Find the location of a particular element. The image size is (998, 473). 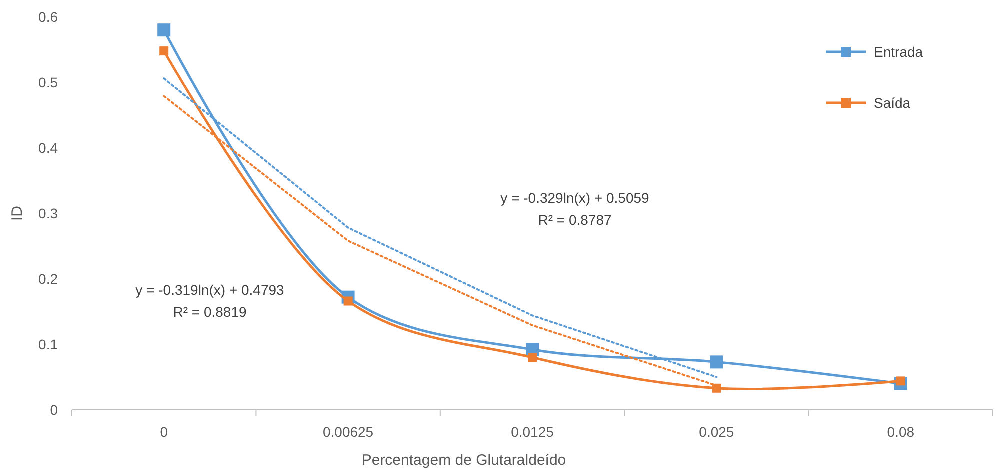

legend-label: Saída is located at coordinates (892, 102).